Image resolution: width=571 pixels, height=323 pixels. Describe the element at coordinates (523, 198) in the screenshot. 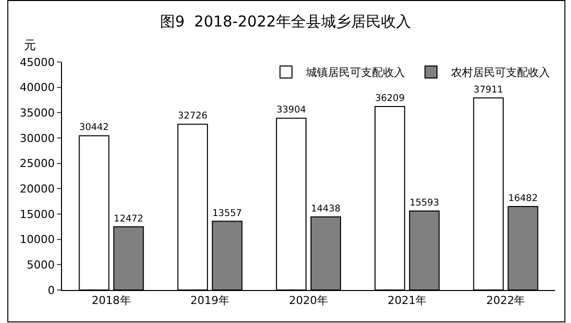

I see `data-label: 16482` at that location.